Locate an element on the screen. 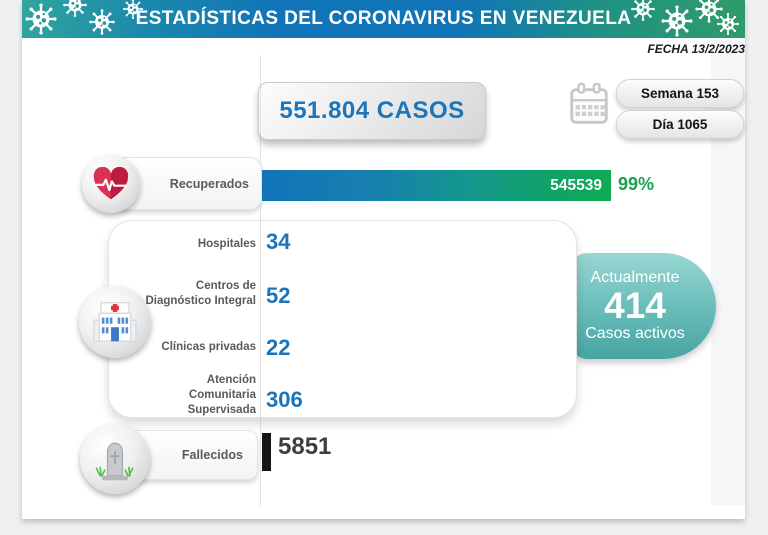  deceased-badge is located at coordinates (115, 459).